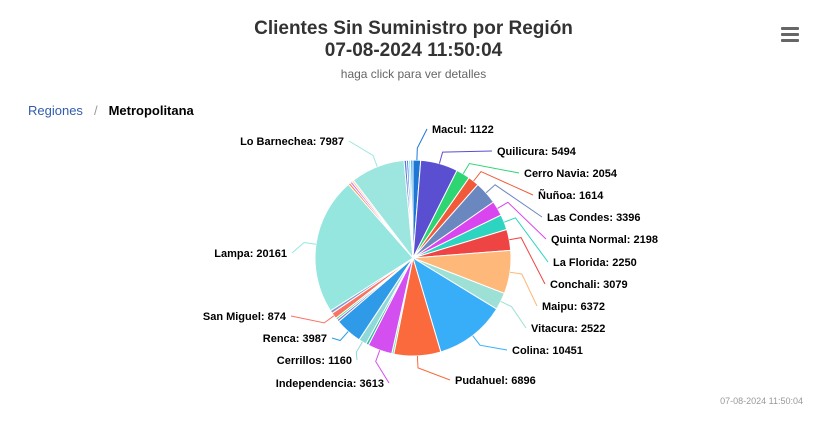  I want to click on breadcrumb-link-regiones: Regiones, so click(55, 110).